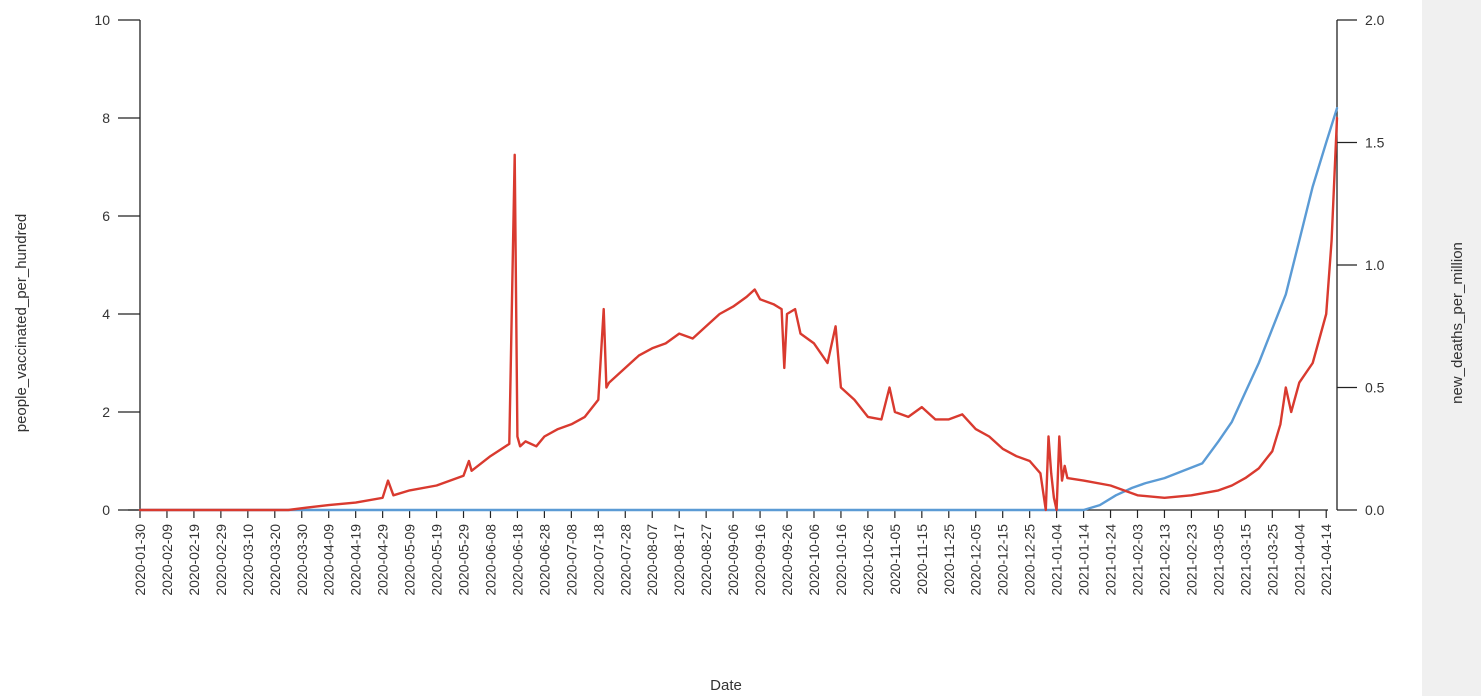 This screenshot has height=696, width=1481. What do you see at coordinates (949, 559) in the screenshot?
I see `x-tick-label: 2020-11-25` at bounding box center [949, 559].